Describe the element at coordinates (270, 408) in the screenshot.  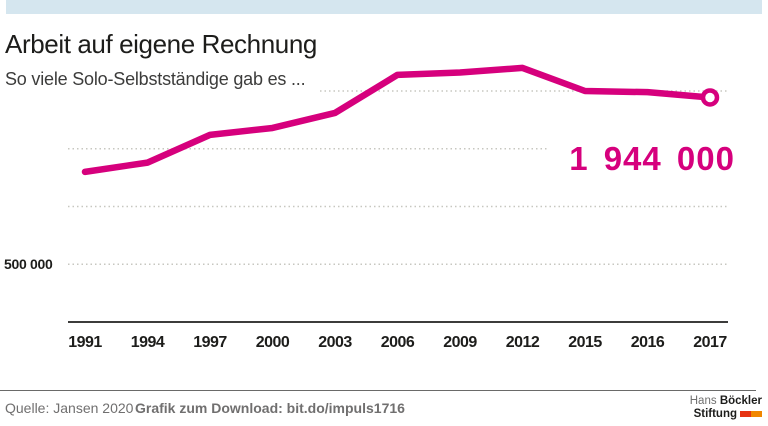
I see `download-link: Grafik zum Download: bit.do/impuls1716` at that location.